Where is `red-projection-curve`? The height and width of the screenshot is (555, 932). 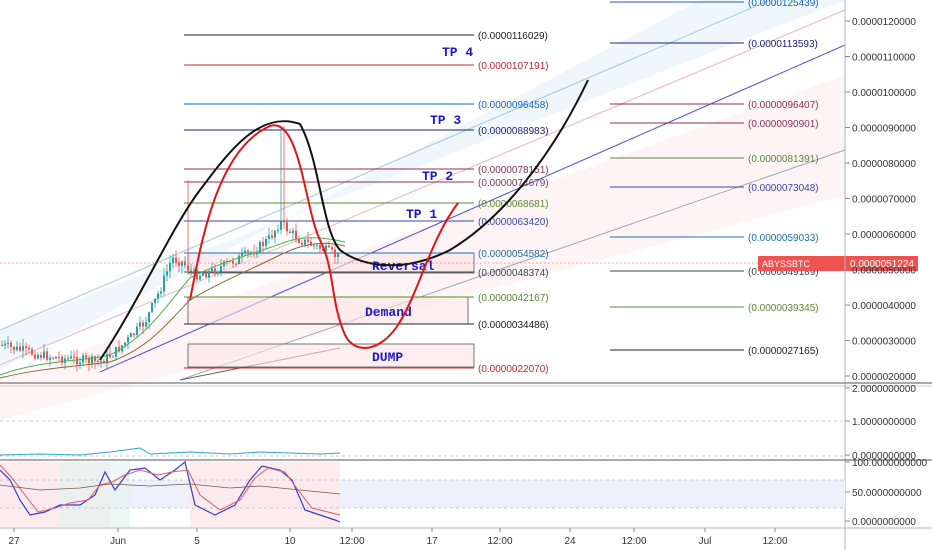
red-projection-curve is located at coordinates (324, 236).